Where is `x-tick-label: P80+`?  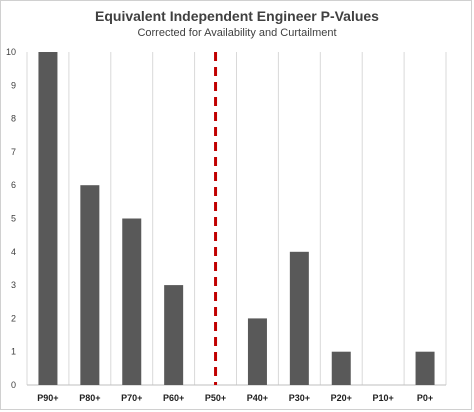 x-tick-label: P80+ is located at coordinates (89, 398).